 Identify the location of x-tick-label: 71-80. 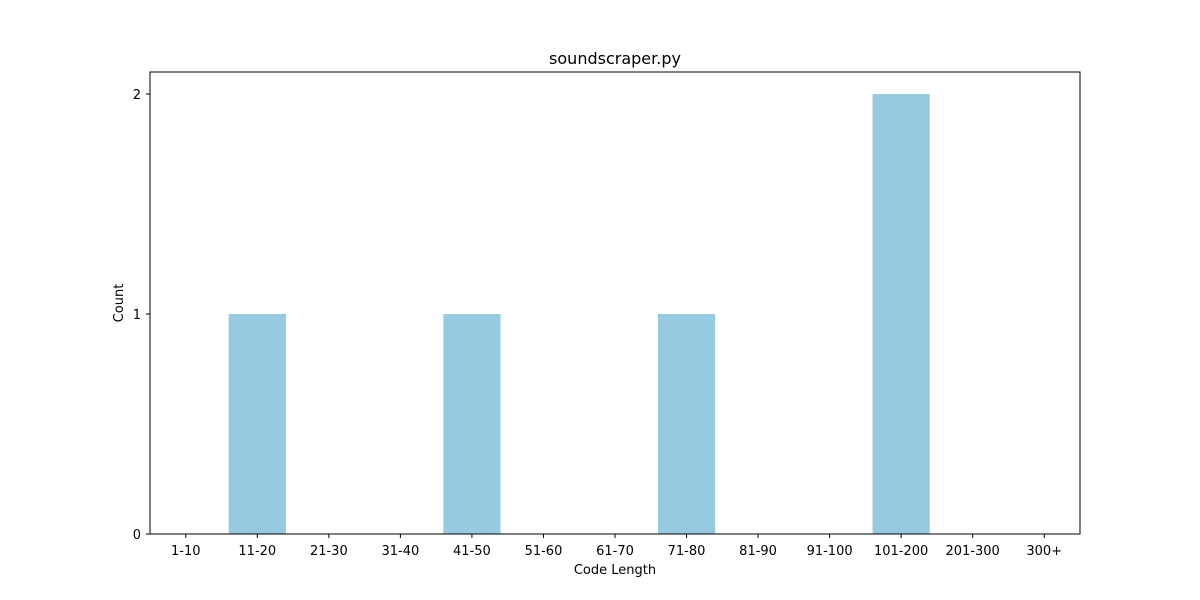
(687, 551).